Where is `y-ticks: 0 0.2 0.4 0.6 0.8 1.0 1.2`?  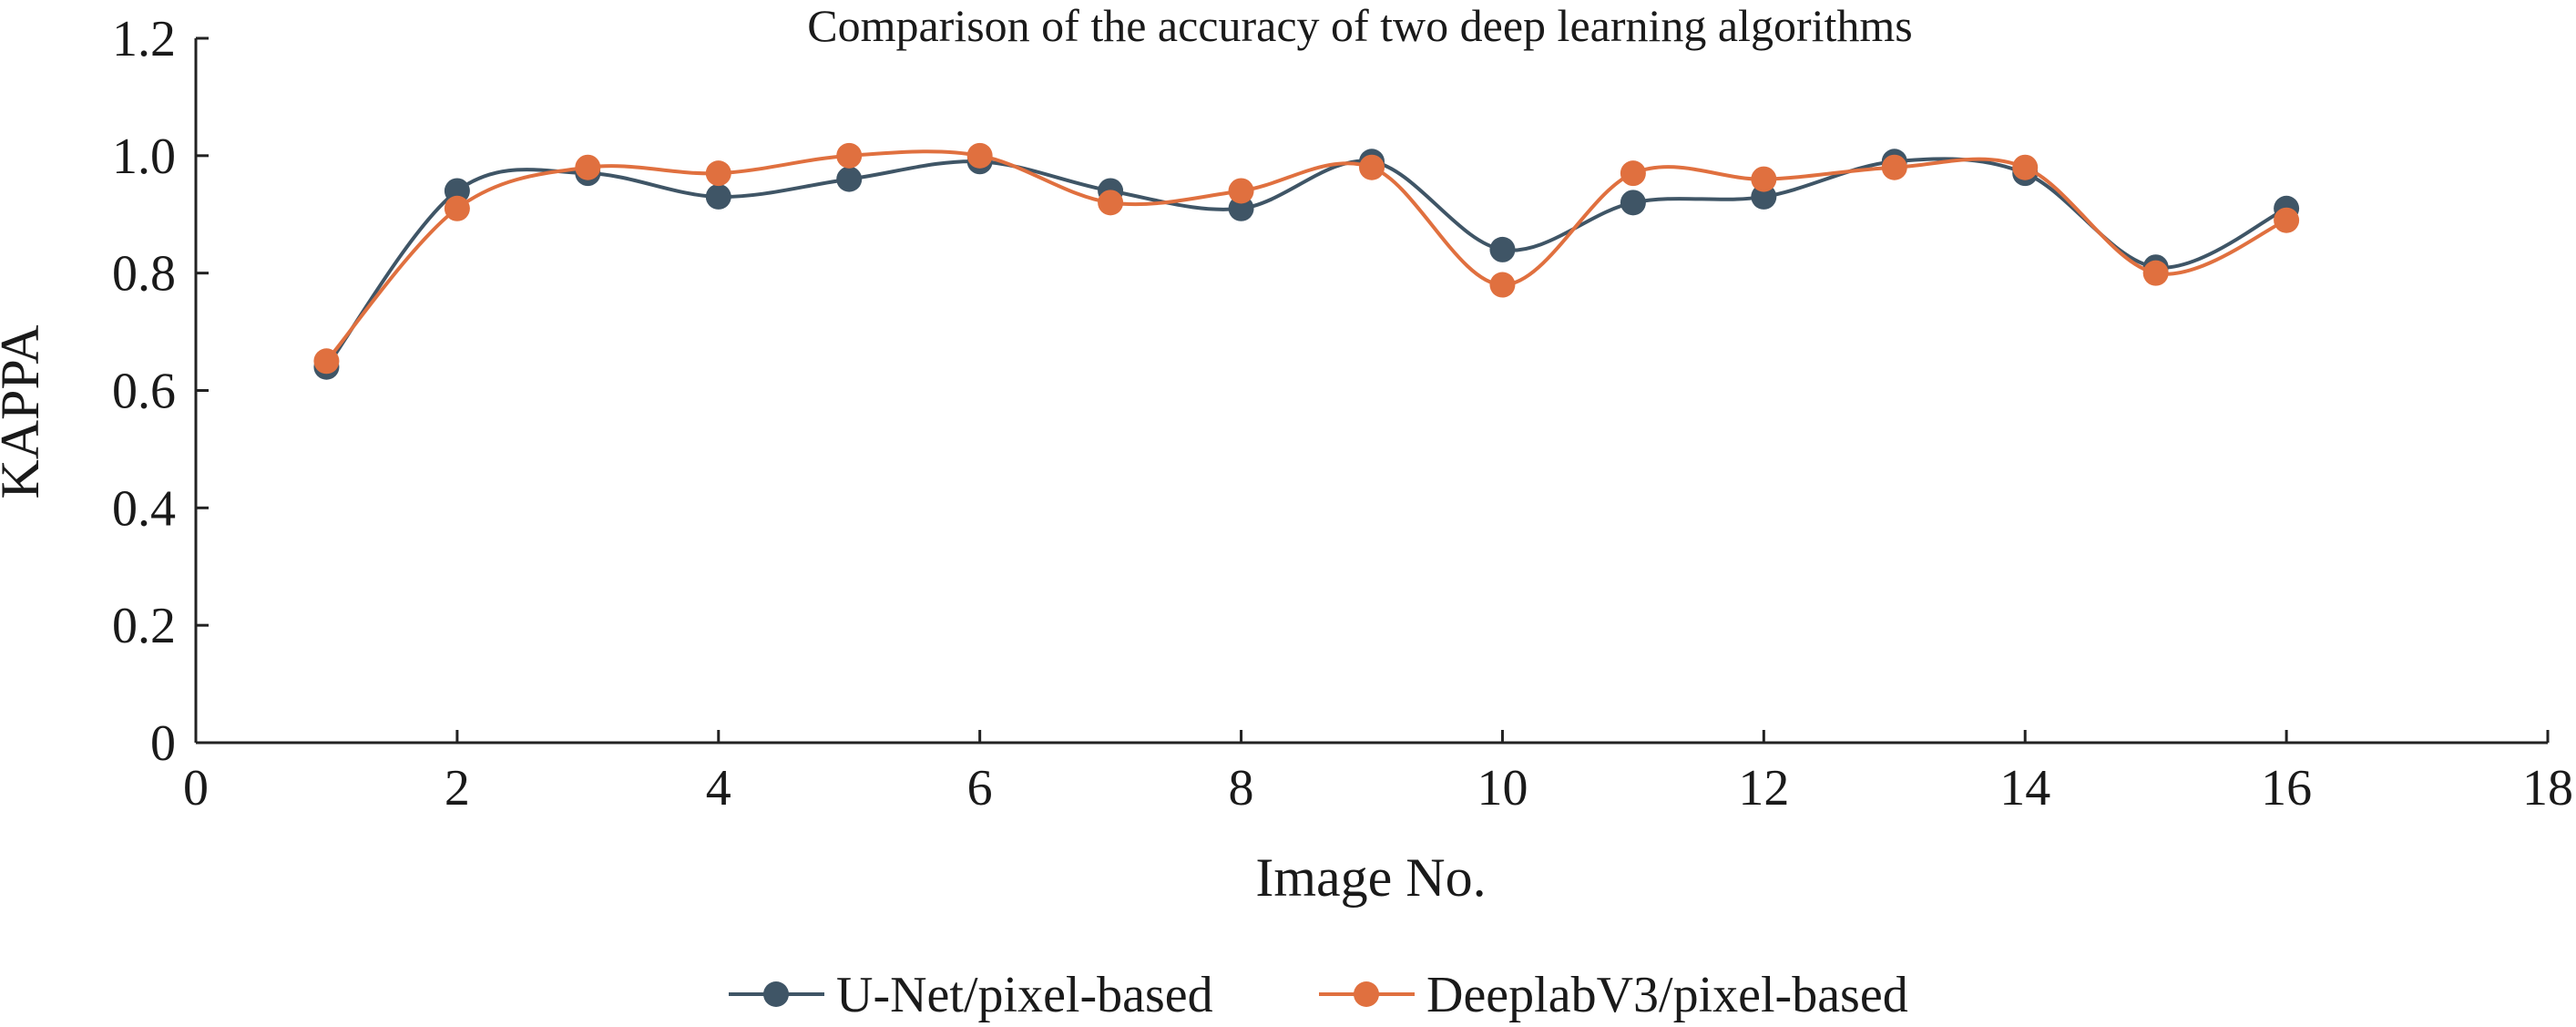
y-ticks: 0 0.2 0.4 0.6 0.8 1.0 1.2 is located at coordinates (161, 391).